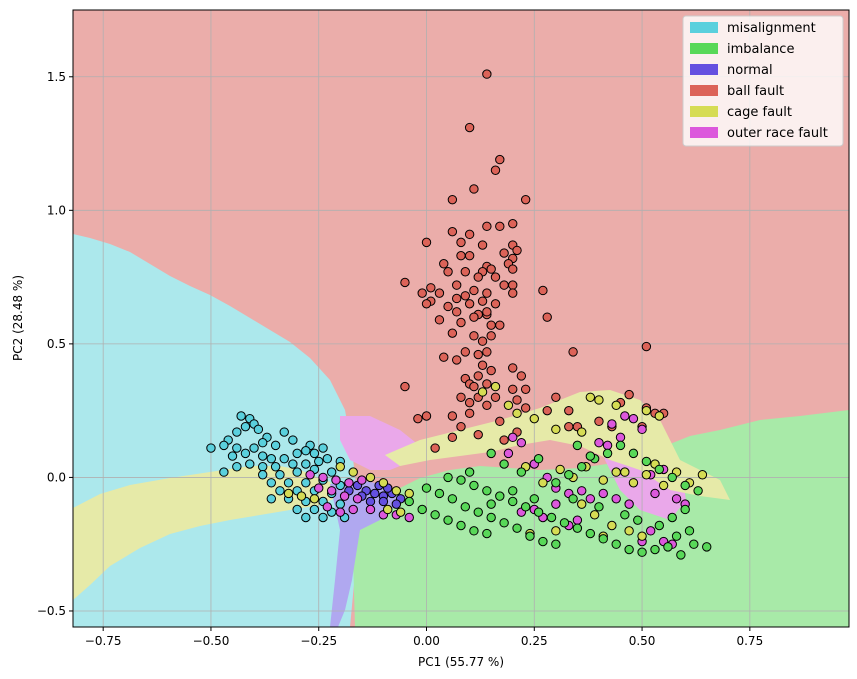 The image size is (857, 679). I want to click on y-axis-ticks: −0.5 0.0 0.5 1.0 1.5, so click(55, 344).